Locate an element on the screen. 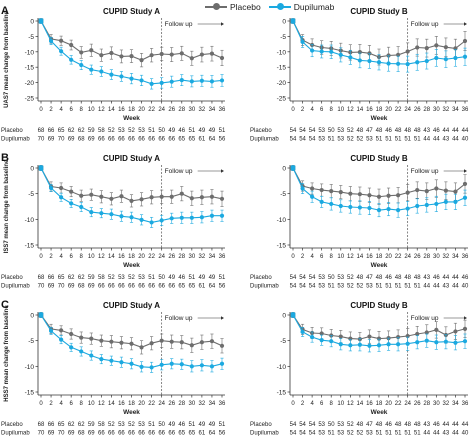  at-risk-count: 51 is located at coordinates (191, 425).